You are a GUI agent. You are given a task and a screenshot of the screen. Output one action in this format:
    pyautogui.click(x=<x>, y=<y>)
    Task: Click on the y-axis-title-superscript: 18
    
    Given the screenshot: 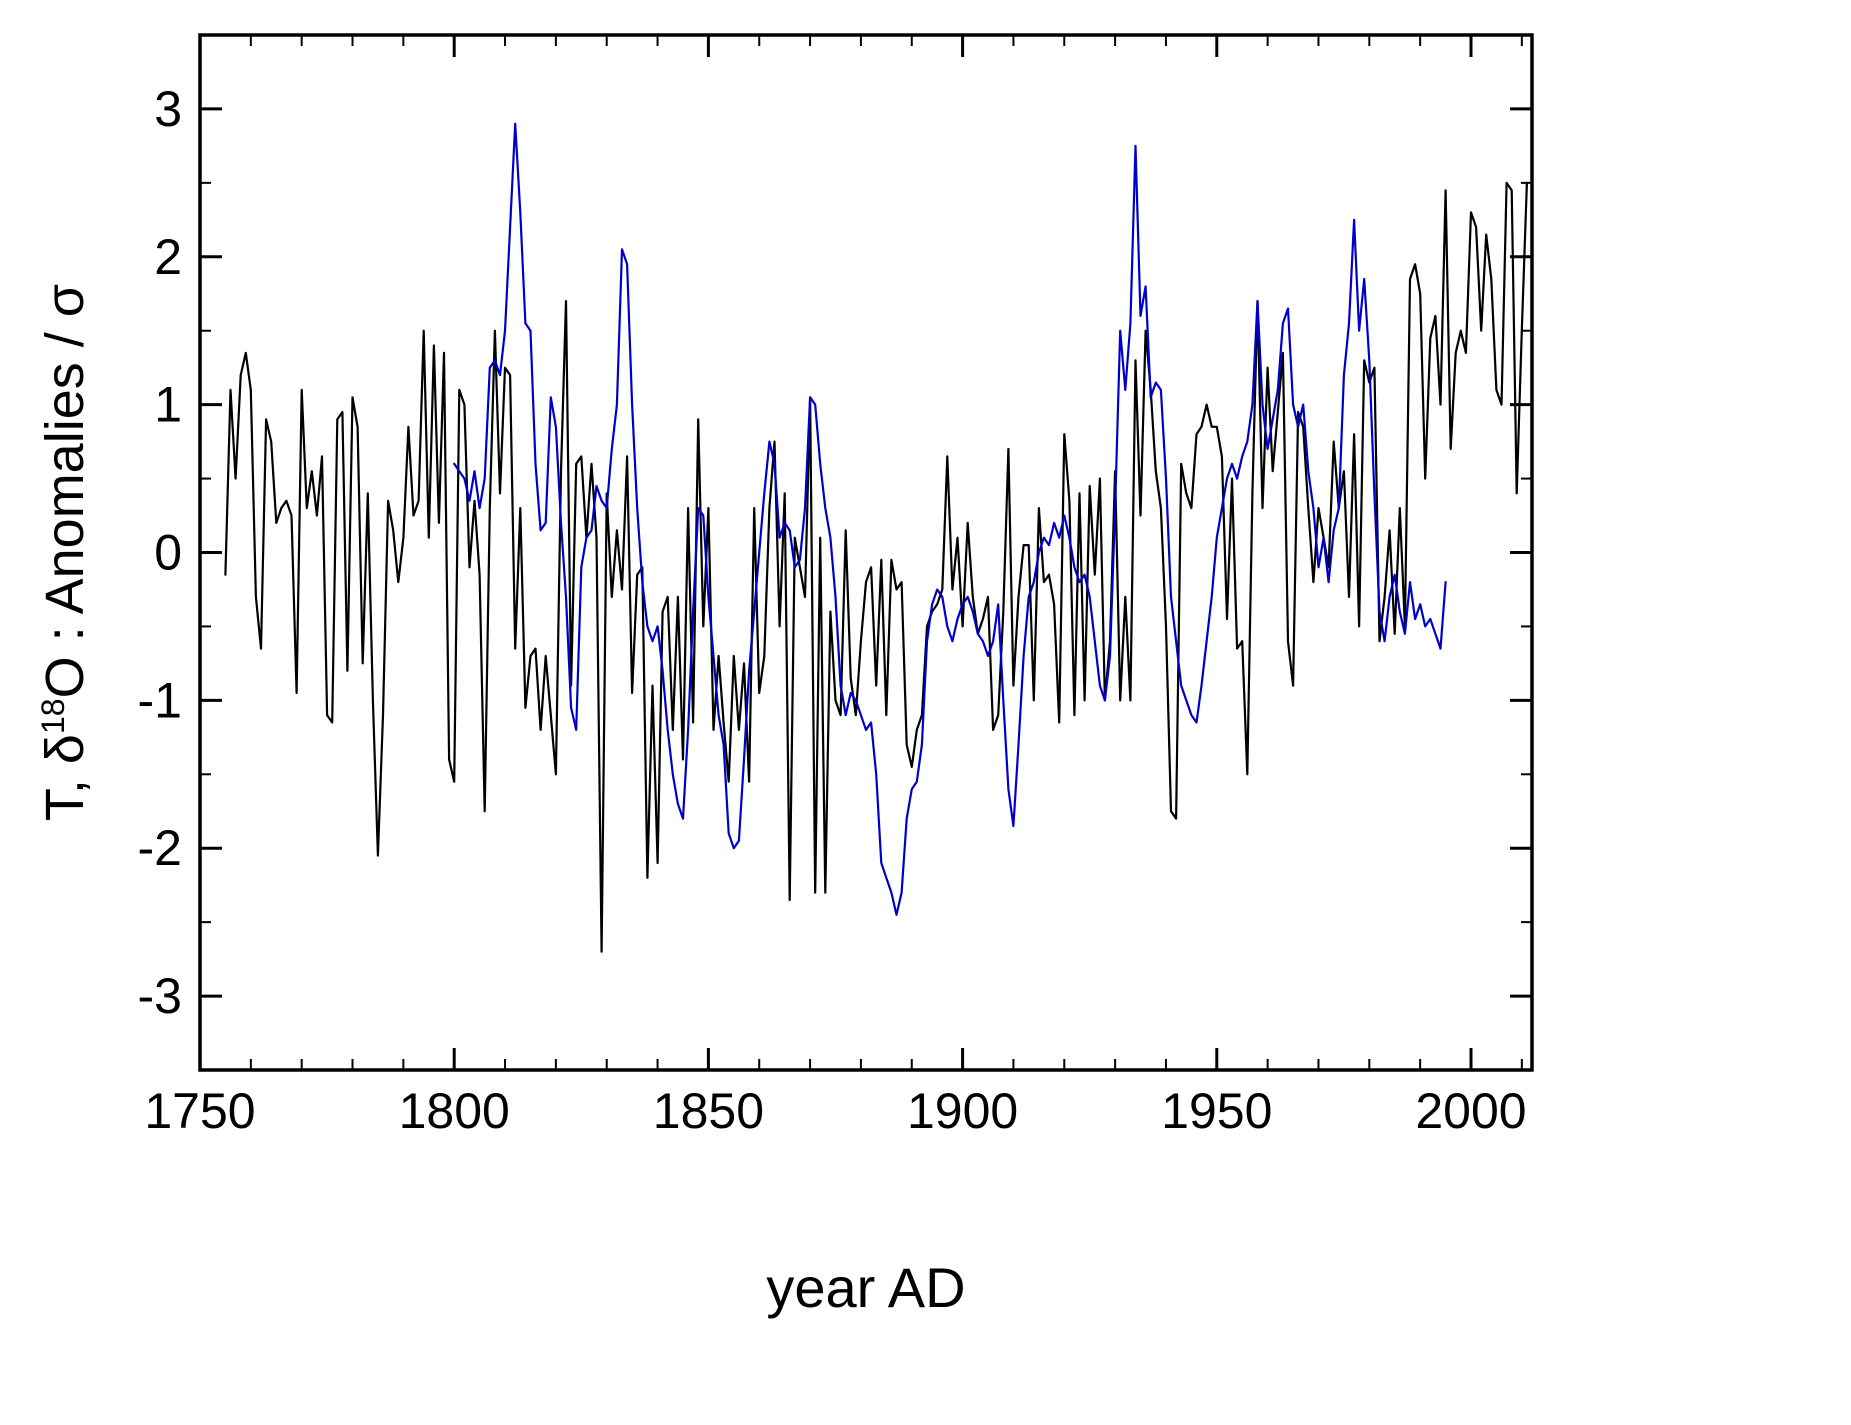 What is the action you would take?
    pyautogui.click(x=53, y=716)
    